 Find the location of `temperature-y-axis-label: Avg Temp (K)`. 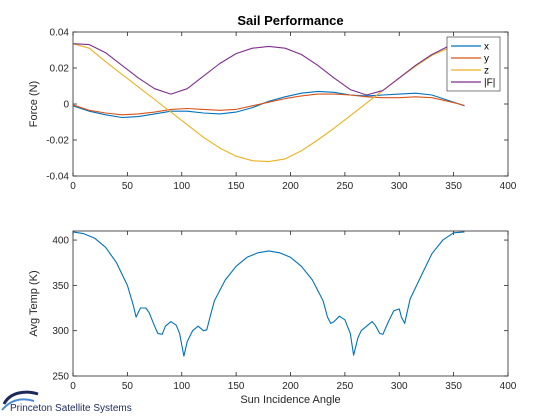

temperature-y-axis-label: Avg Temp (K) is located at coordinates (34, 303).